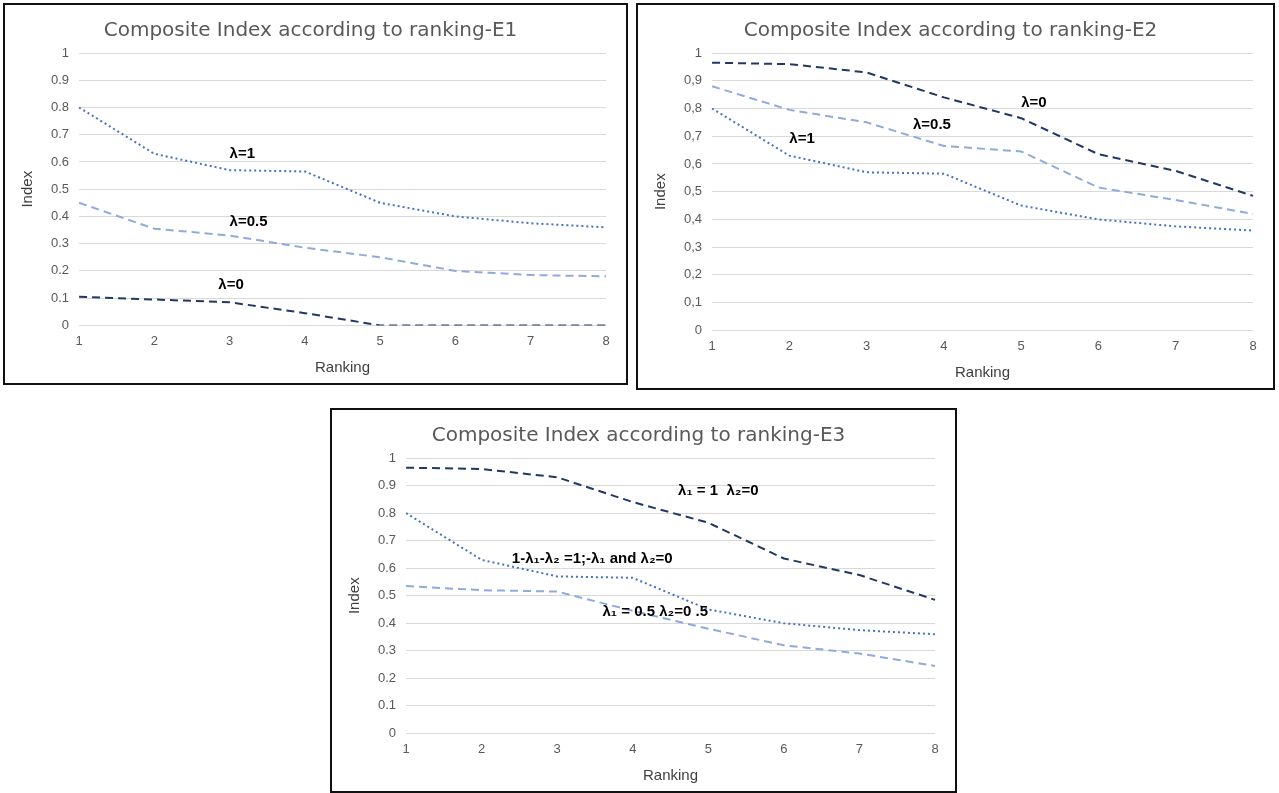  Describe the element at coordinates (693, 135) in the screenshot. I see `y-tick-label: 0,7` at that location.